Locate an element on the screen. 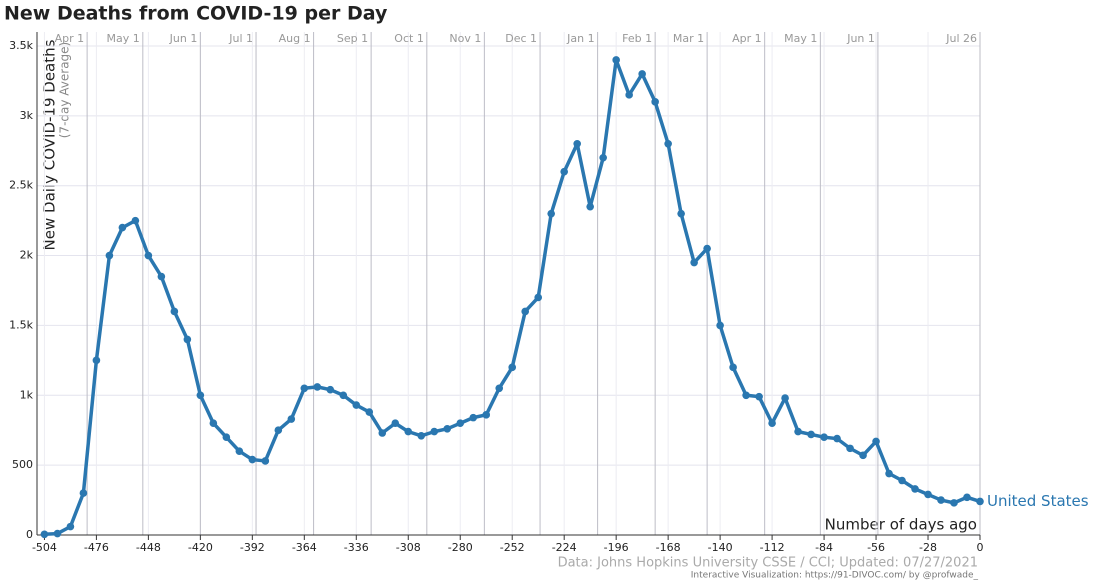 The height and width of the screenshot is (580, 1108). date-marker-label: May 1 is located at coordinates (800, 38).